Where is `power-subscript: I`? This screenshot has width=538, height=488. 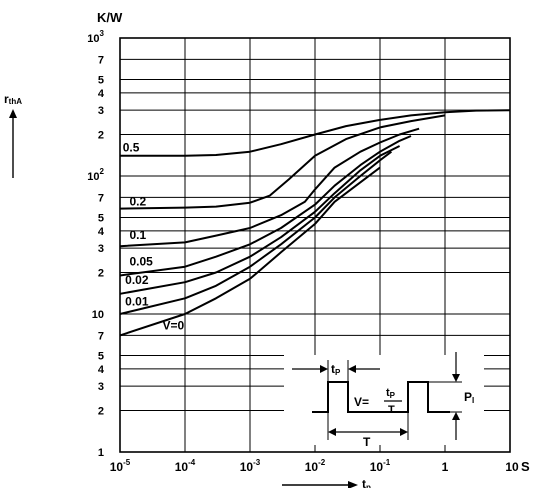
power-subscript: I is located at coordinates (473, 400).